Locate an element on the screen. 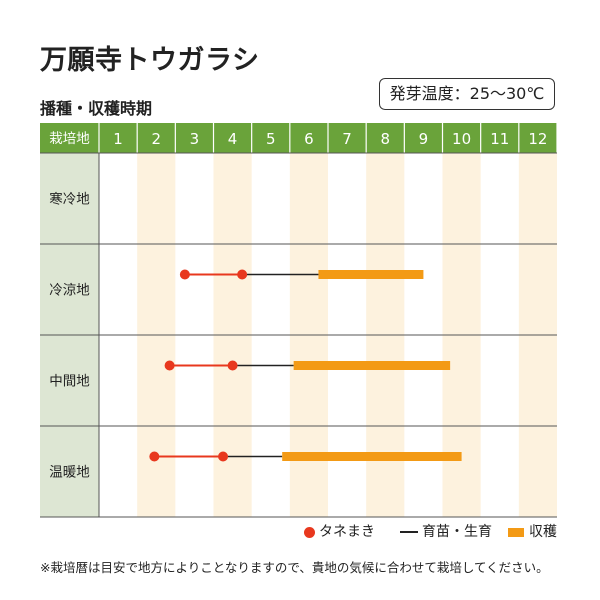 The height and width of the screenshot is (600, 600). legend-item-sowing: タネまき is located at coordinates (339, 532).